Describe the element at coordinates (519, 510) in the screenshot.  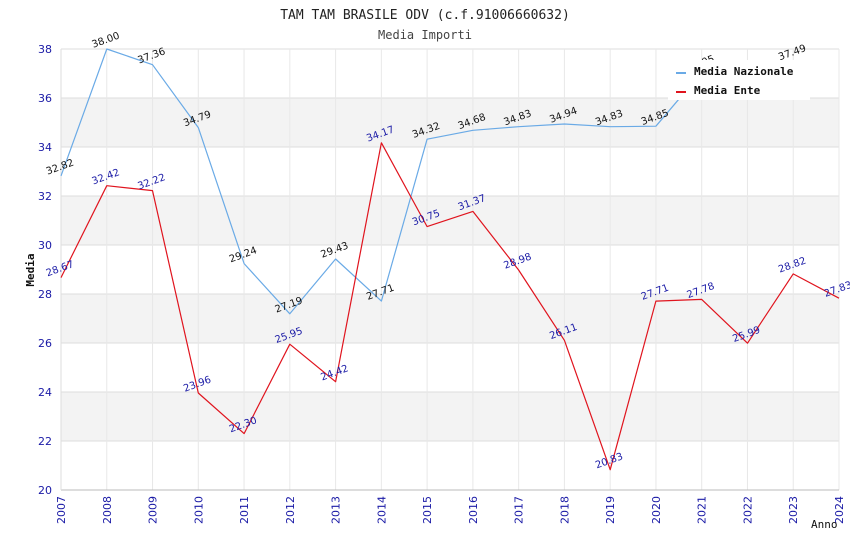
I see `x-tick-label: 2017` at that location.